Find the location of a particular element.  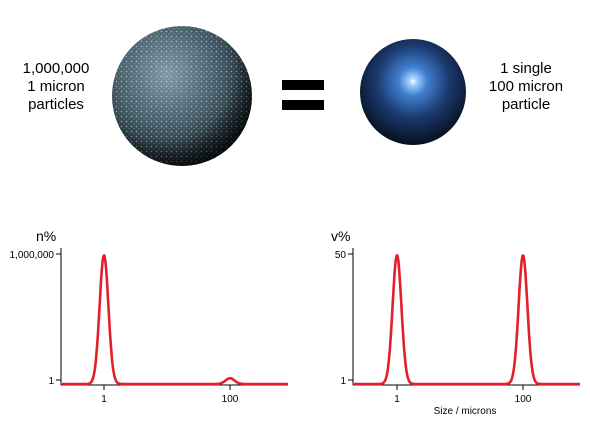

right-label-line-1: 1 single is located at coordinates (526, 68).